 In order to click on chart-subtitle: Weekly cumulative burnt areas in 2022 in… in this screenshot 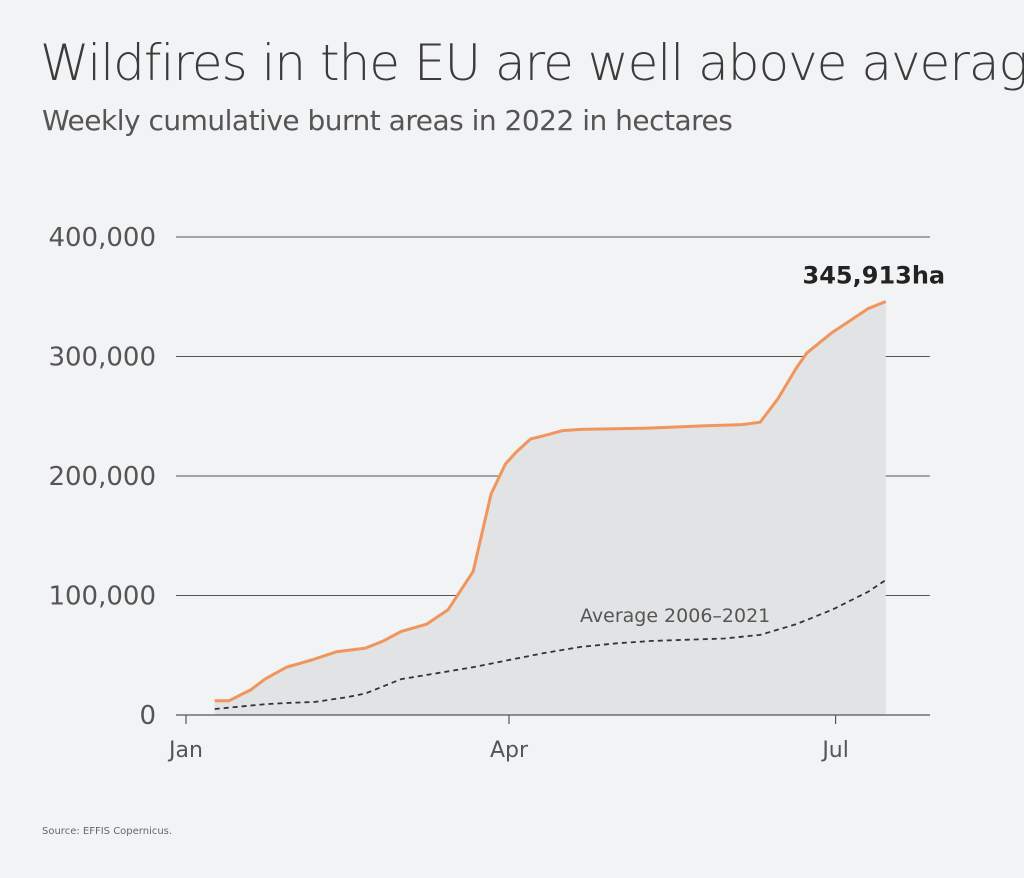, I will do `click(387, 120)`.